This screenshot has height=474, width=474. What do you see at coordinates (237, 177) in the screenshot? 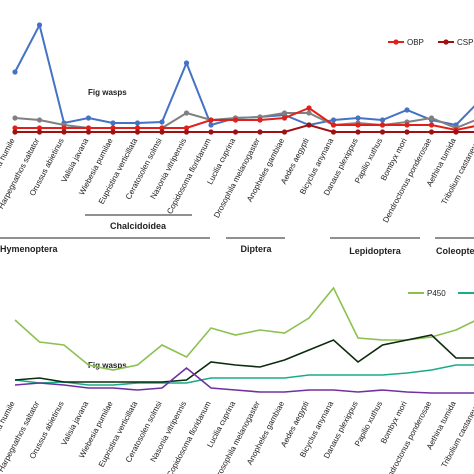
I see `x-tick-label: Drosophila melanogaster` at bounding box center [237, 177].